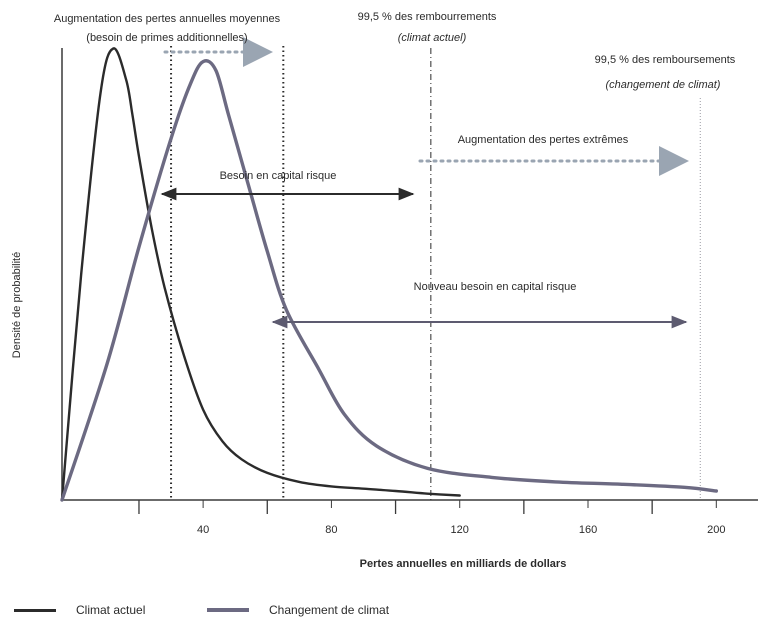 The height and width of the screenshot is (619, 762). What do you see at coordinates (111, 610) in the screenshot?
I see `legend-label-current: Climat actuel` at bounding box center [111, 610].